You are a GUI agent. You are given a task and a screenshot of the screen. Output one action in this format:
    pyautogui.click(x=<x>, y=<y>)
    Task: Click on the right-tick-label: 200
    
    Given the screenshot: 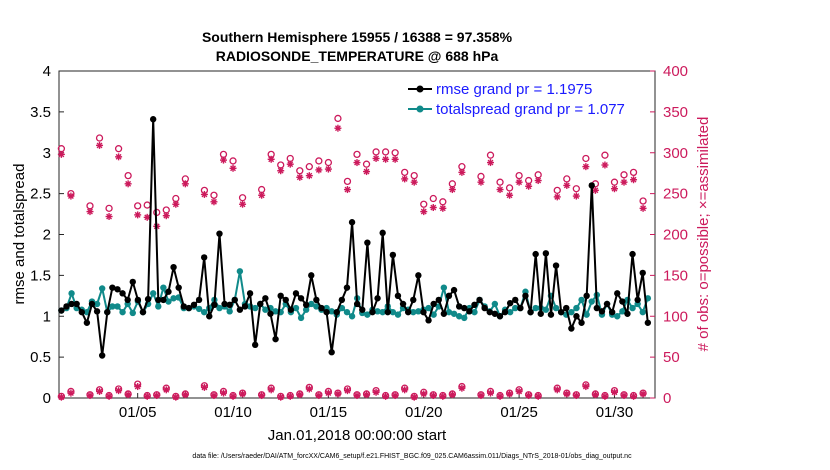 What is the action you would take?
    pyautogui.click(x=675, y=235)
    